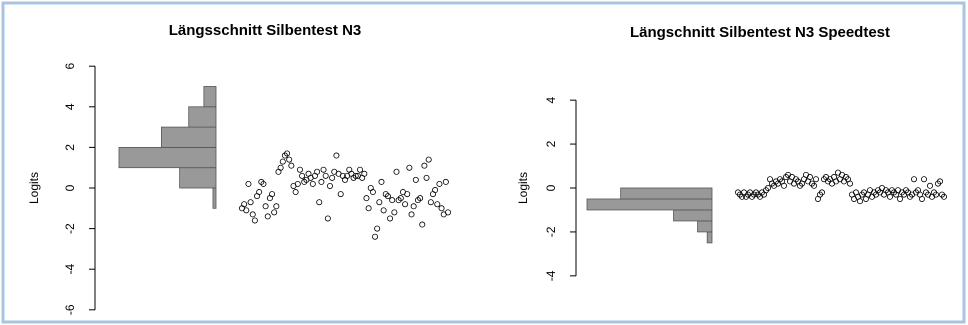  I want to click on y-tick-label: -2, so click(70, 228).